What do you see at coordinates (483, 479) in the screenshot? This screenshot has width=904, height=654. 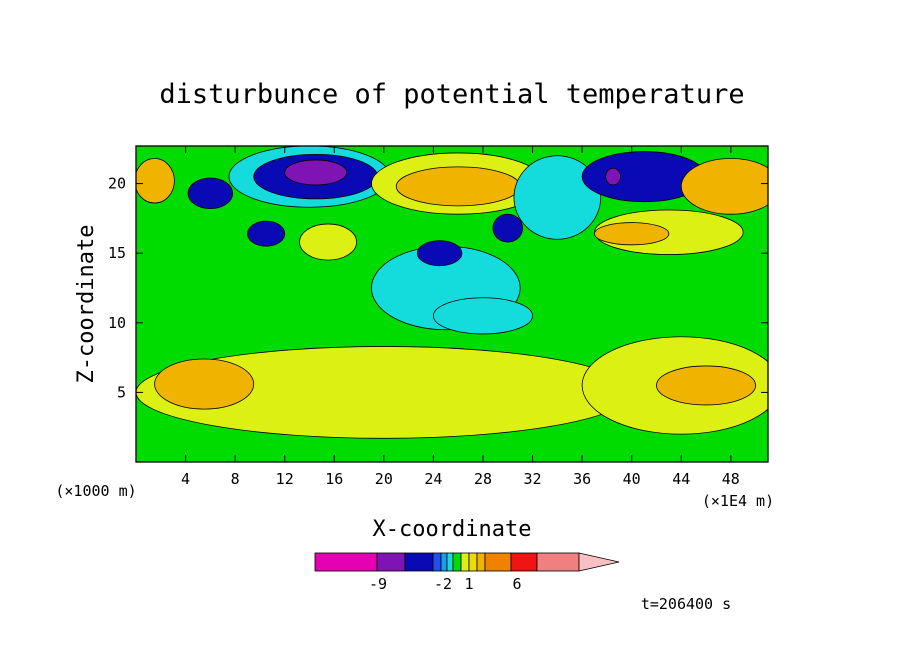 I see `x-tick-label-28: 28` at bounding box center [483, 479].